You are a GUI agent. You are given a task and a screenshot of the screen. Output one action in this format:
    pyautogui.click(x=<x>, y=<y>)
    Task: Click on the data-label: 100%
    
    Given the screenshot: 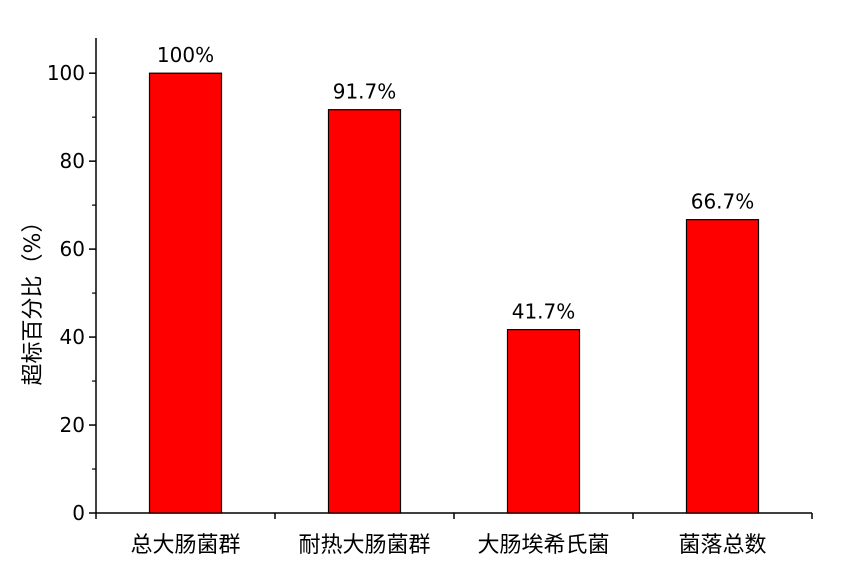 What is the action you would take?
    pyautogui.click(x=185, y=55)
    